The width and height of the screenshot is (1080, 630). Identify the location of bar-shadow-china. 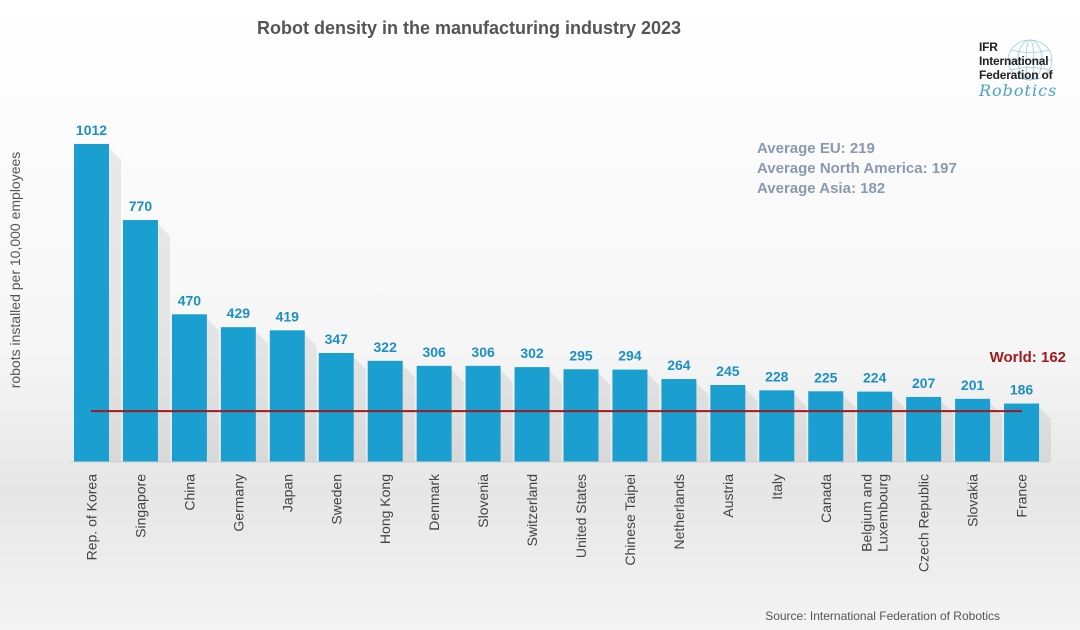
(212, 390).